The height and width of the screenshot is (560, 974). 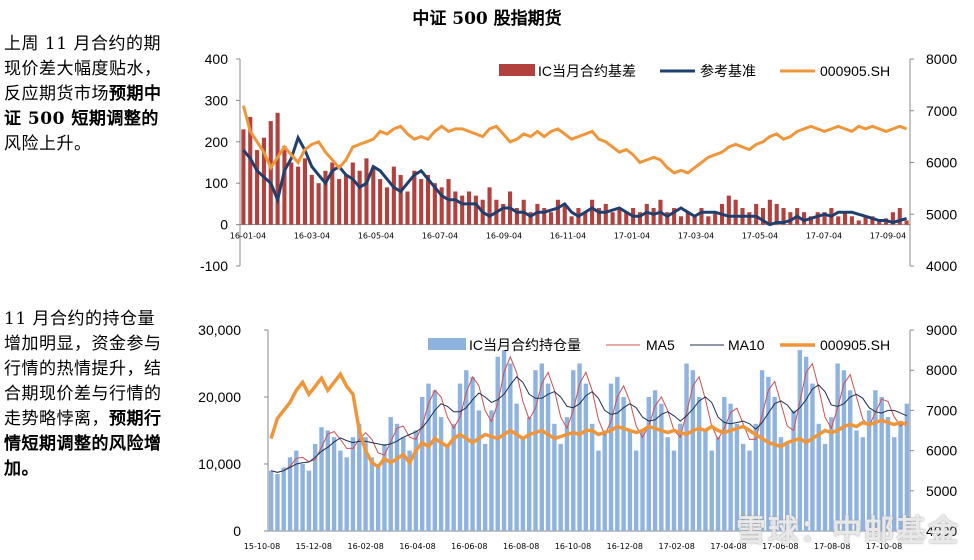 What do you see at coordinates (625, 546) in the screenshot?
I see `oi-x-tick-label: 16-12-08` at bounding box center [625, 546].